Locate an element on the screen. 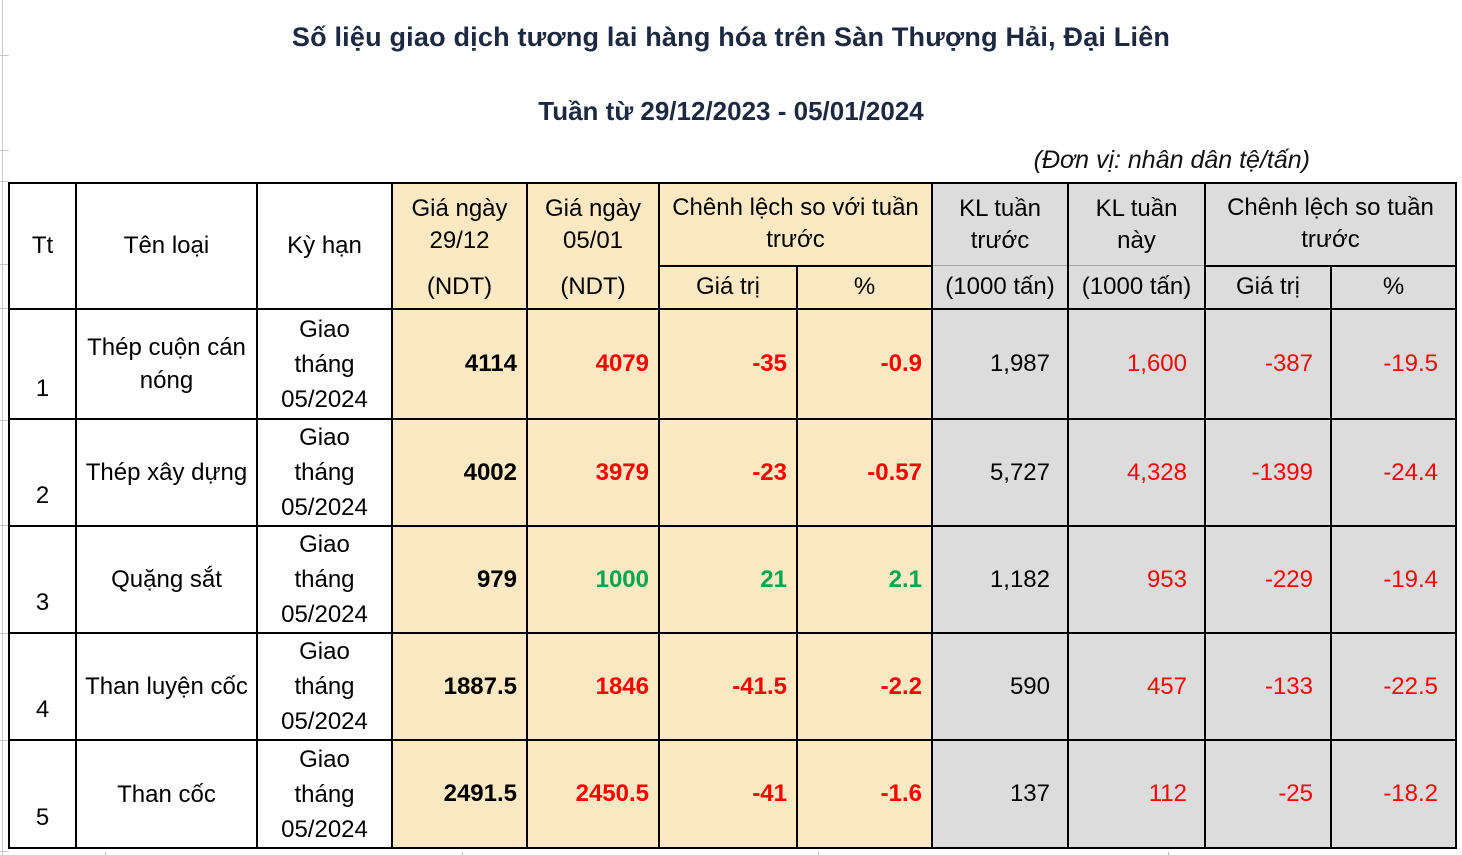 The width and height of the screenshot is (1462, 855). cell-gia-0501: 1000 is located at coordinates (593, 579).